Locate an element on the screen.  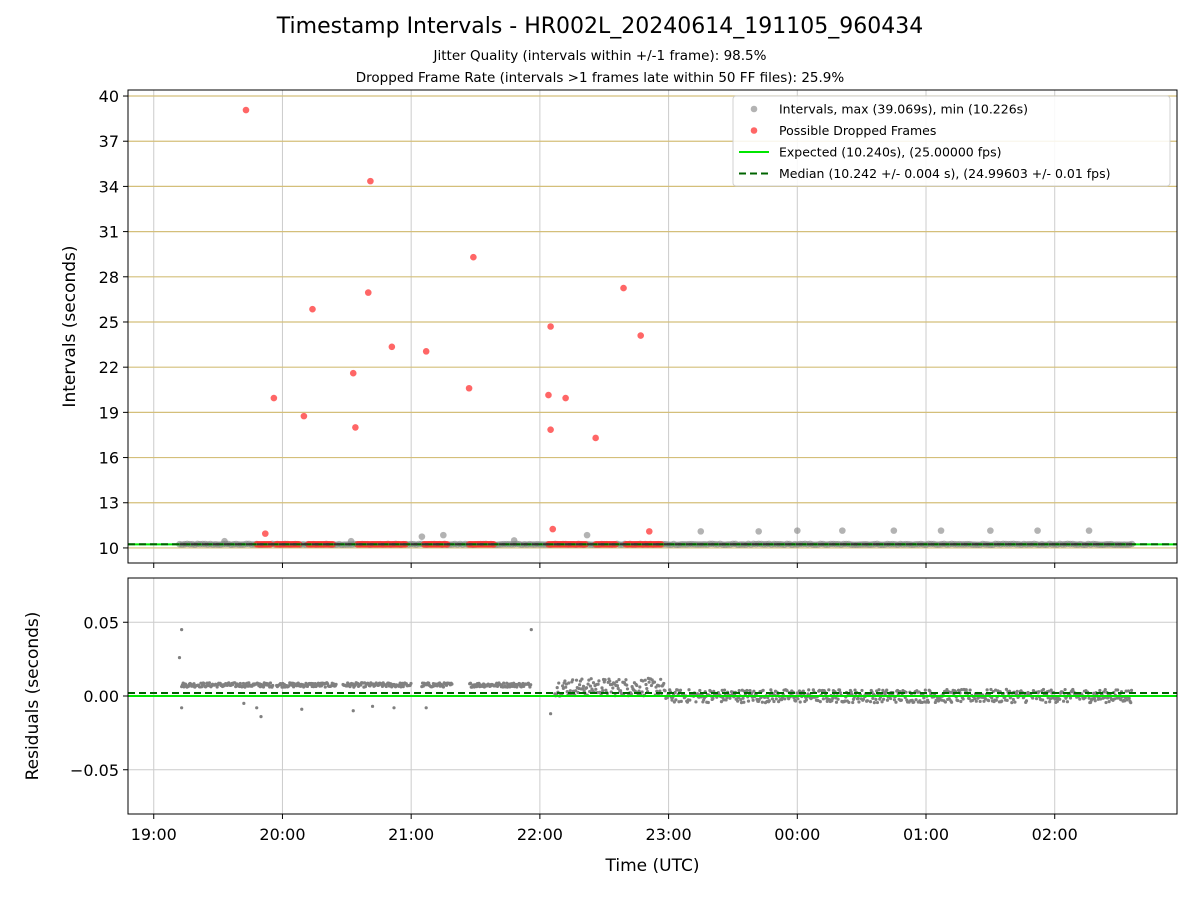
intervals-y-tick-label: 31 is located at coordinates (109, 232).